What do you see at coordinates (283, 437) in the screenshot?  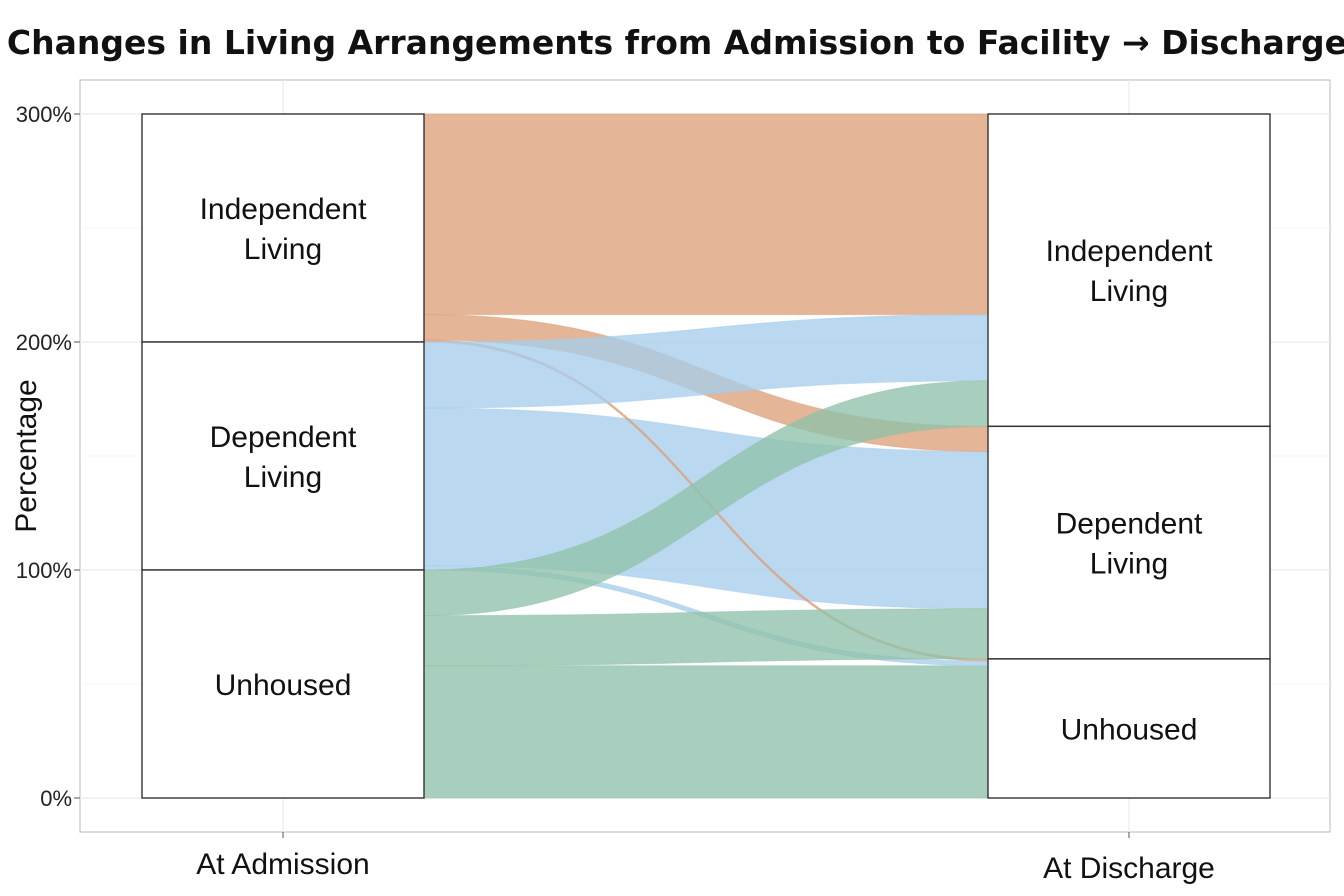 I see `admission-stratum-label-dependent-living: Dependent` at bounding box center [283, 437].